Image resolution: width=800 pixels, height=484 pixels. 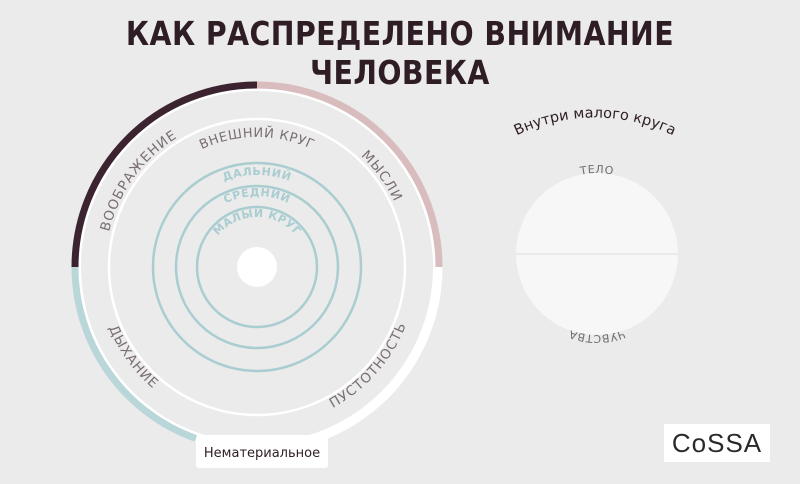 I want to click on ring-segment-imagination, so click(x=164, y=174).